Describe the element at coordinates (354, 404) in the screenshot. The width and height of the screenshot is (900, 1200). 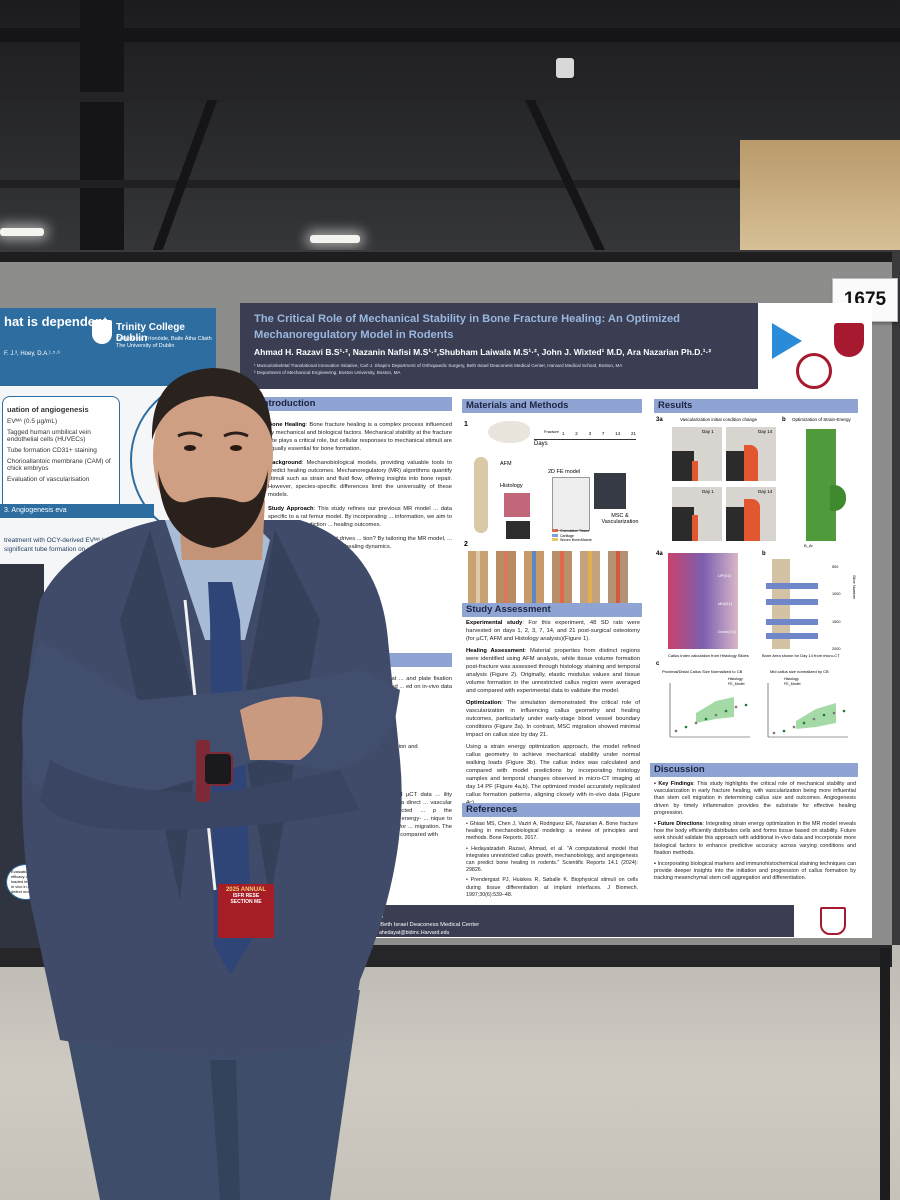
I see `introduction-heading: Introduction` at that location.